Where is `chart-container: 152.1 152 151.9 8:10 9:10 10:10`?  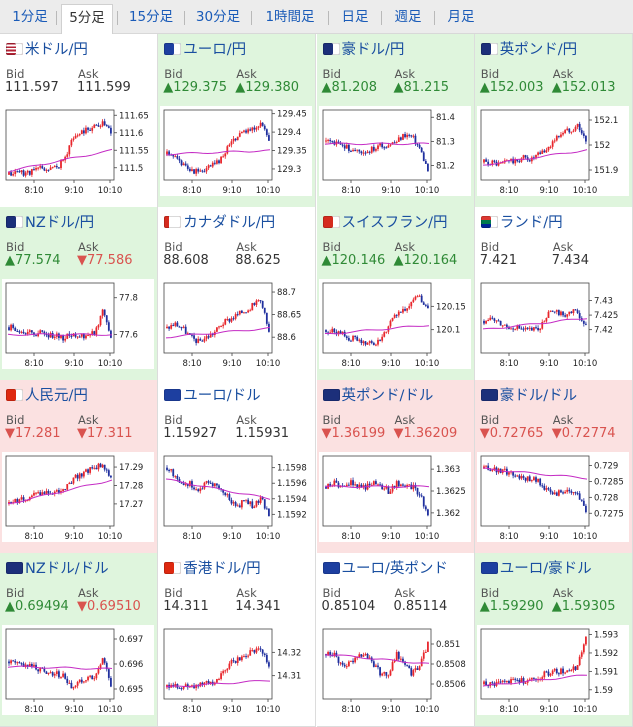
chart-container: 152.1 152 151.9 8:10 9:10 10:10 is located at coordinates (552, 151).